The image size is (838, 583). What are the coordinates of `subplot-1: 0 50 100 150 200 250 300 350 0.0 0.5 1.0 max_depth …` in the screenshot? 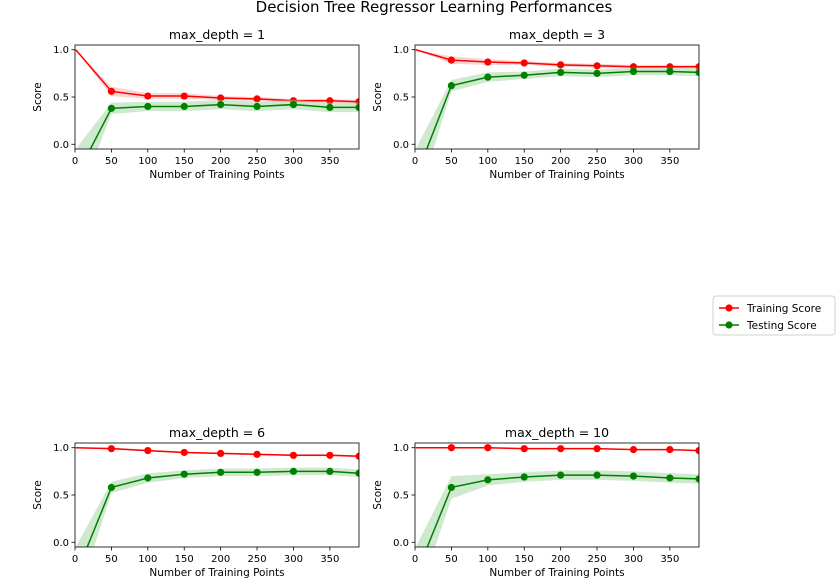 It's located at (196, 104).